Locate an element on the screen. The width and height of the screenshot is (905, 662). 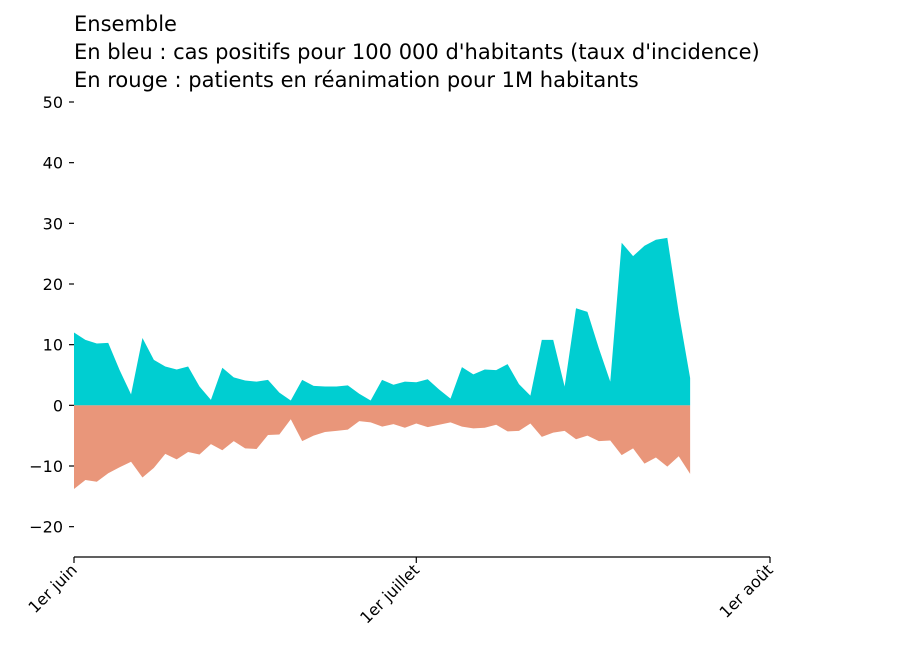
x-tick-label: 1er juin is located at coordinates (52, 588).